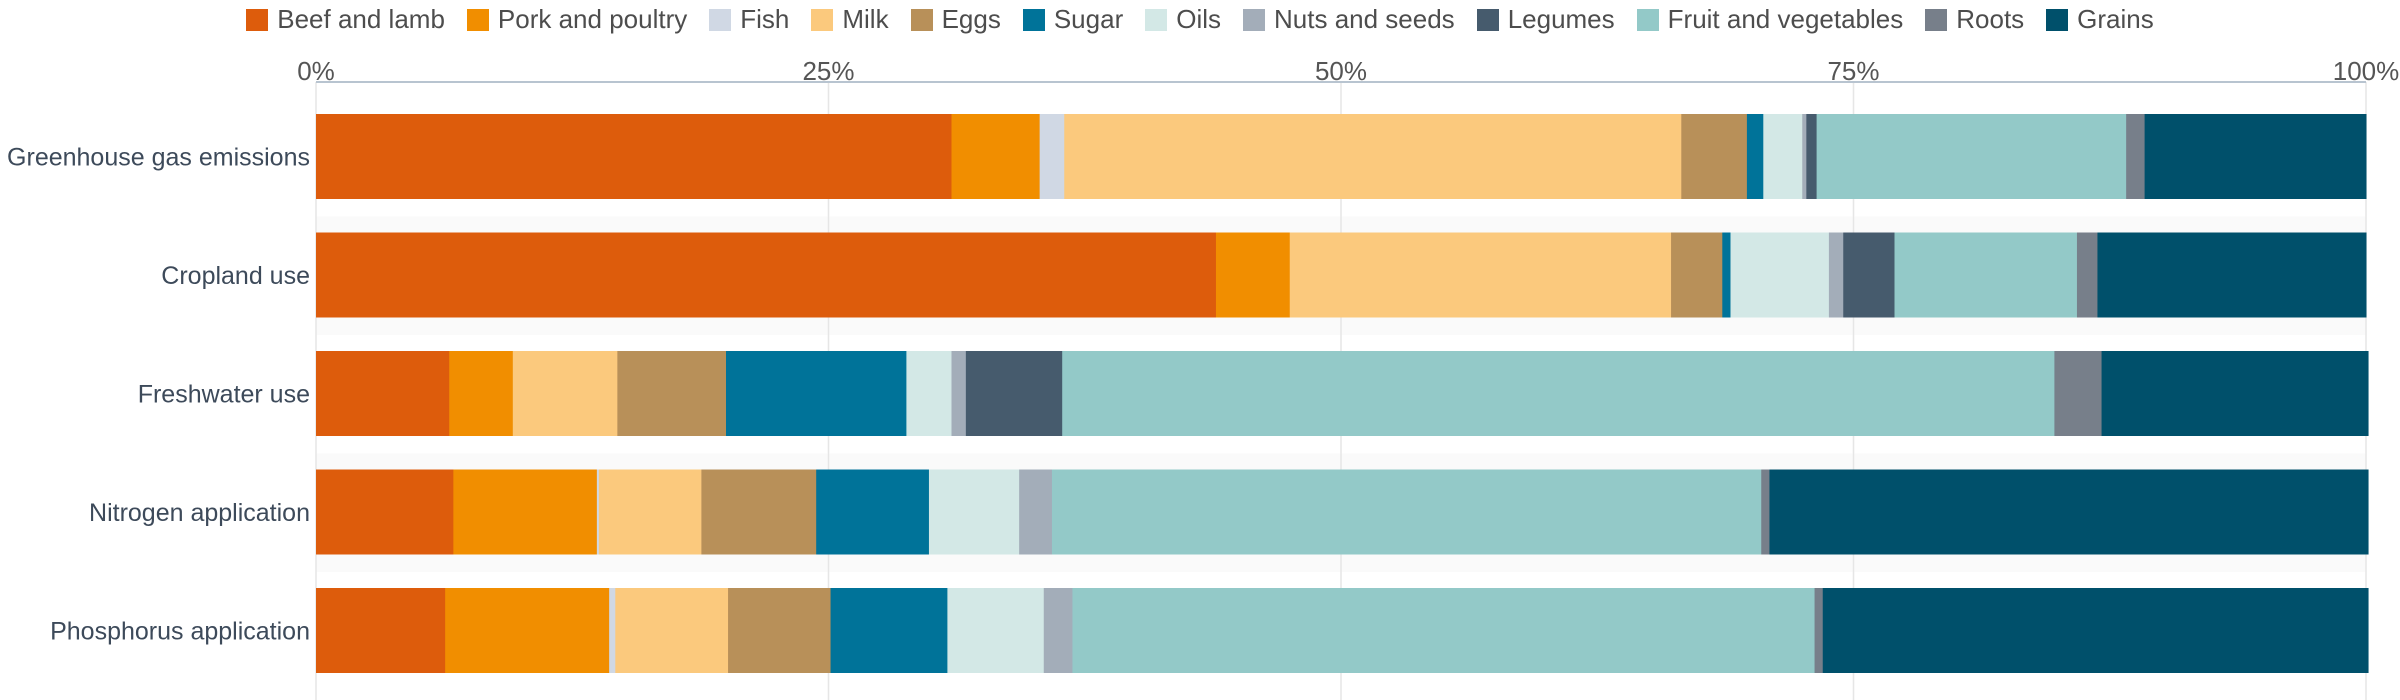  I want to click on legend-item-eggs: Eggs, so click(955, 19).